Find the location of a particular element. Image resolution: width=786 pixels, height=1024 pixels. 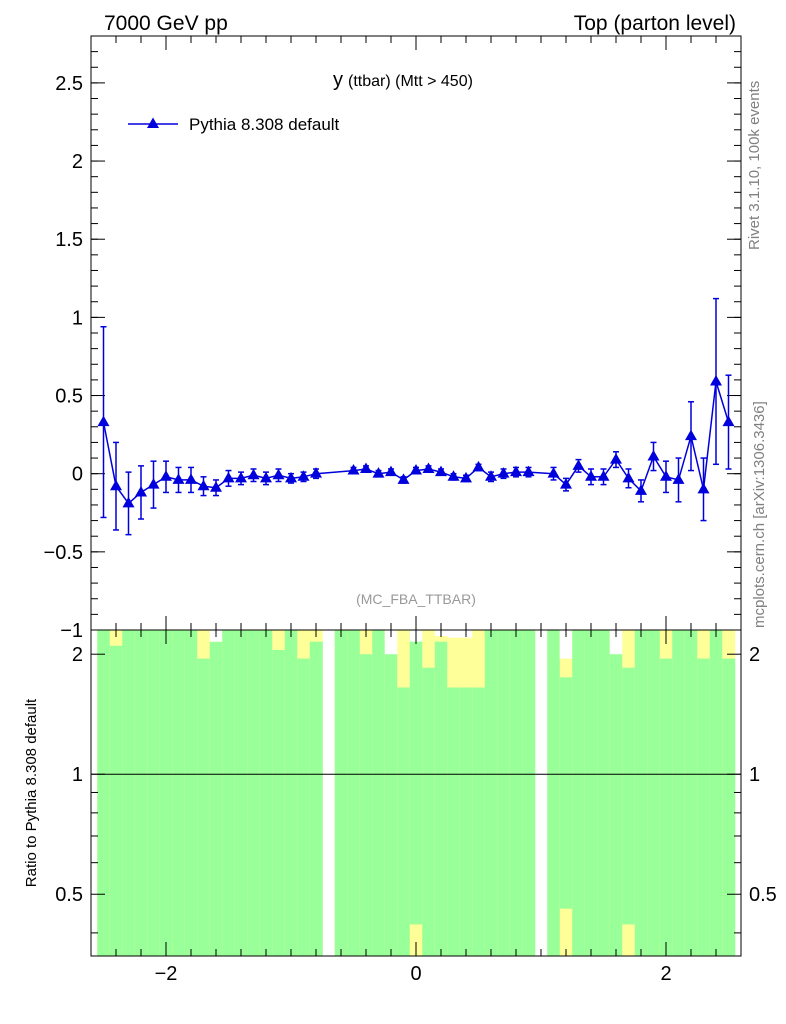

main-y-tick-label: 1.5 is located at coordinates (69, 240).